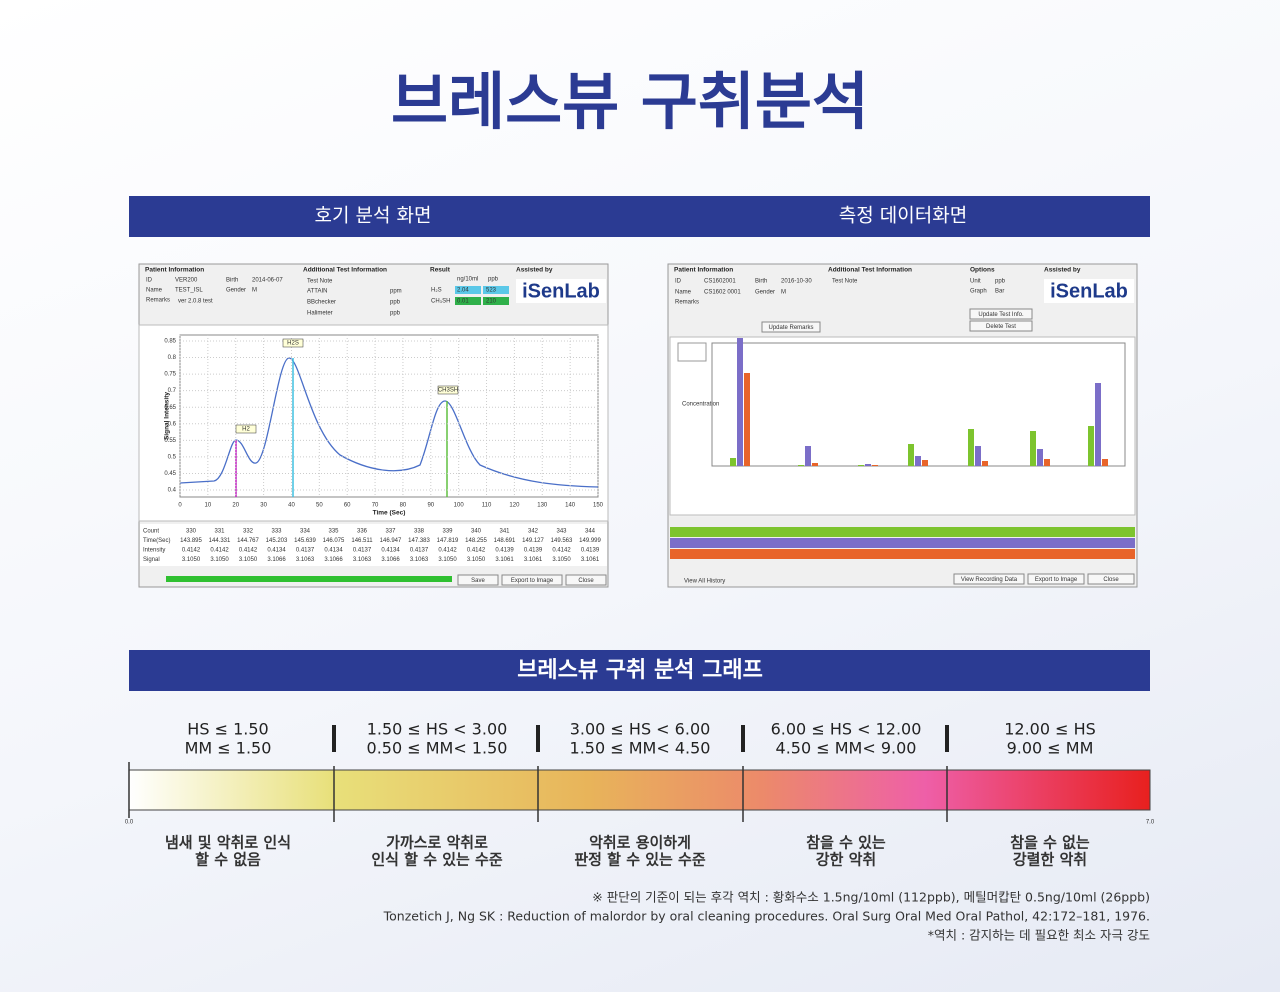 The height and width of the screenshot is (992, 1280). Describe the element at coordinates (720, 282) in the screenshot. I see `field: CS1602001` at that location.